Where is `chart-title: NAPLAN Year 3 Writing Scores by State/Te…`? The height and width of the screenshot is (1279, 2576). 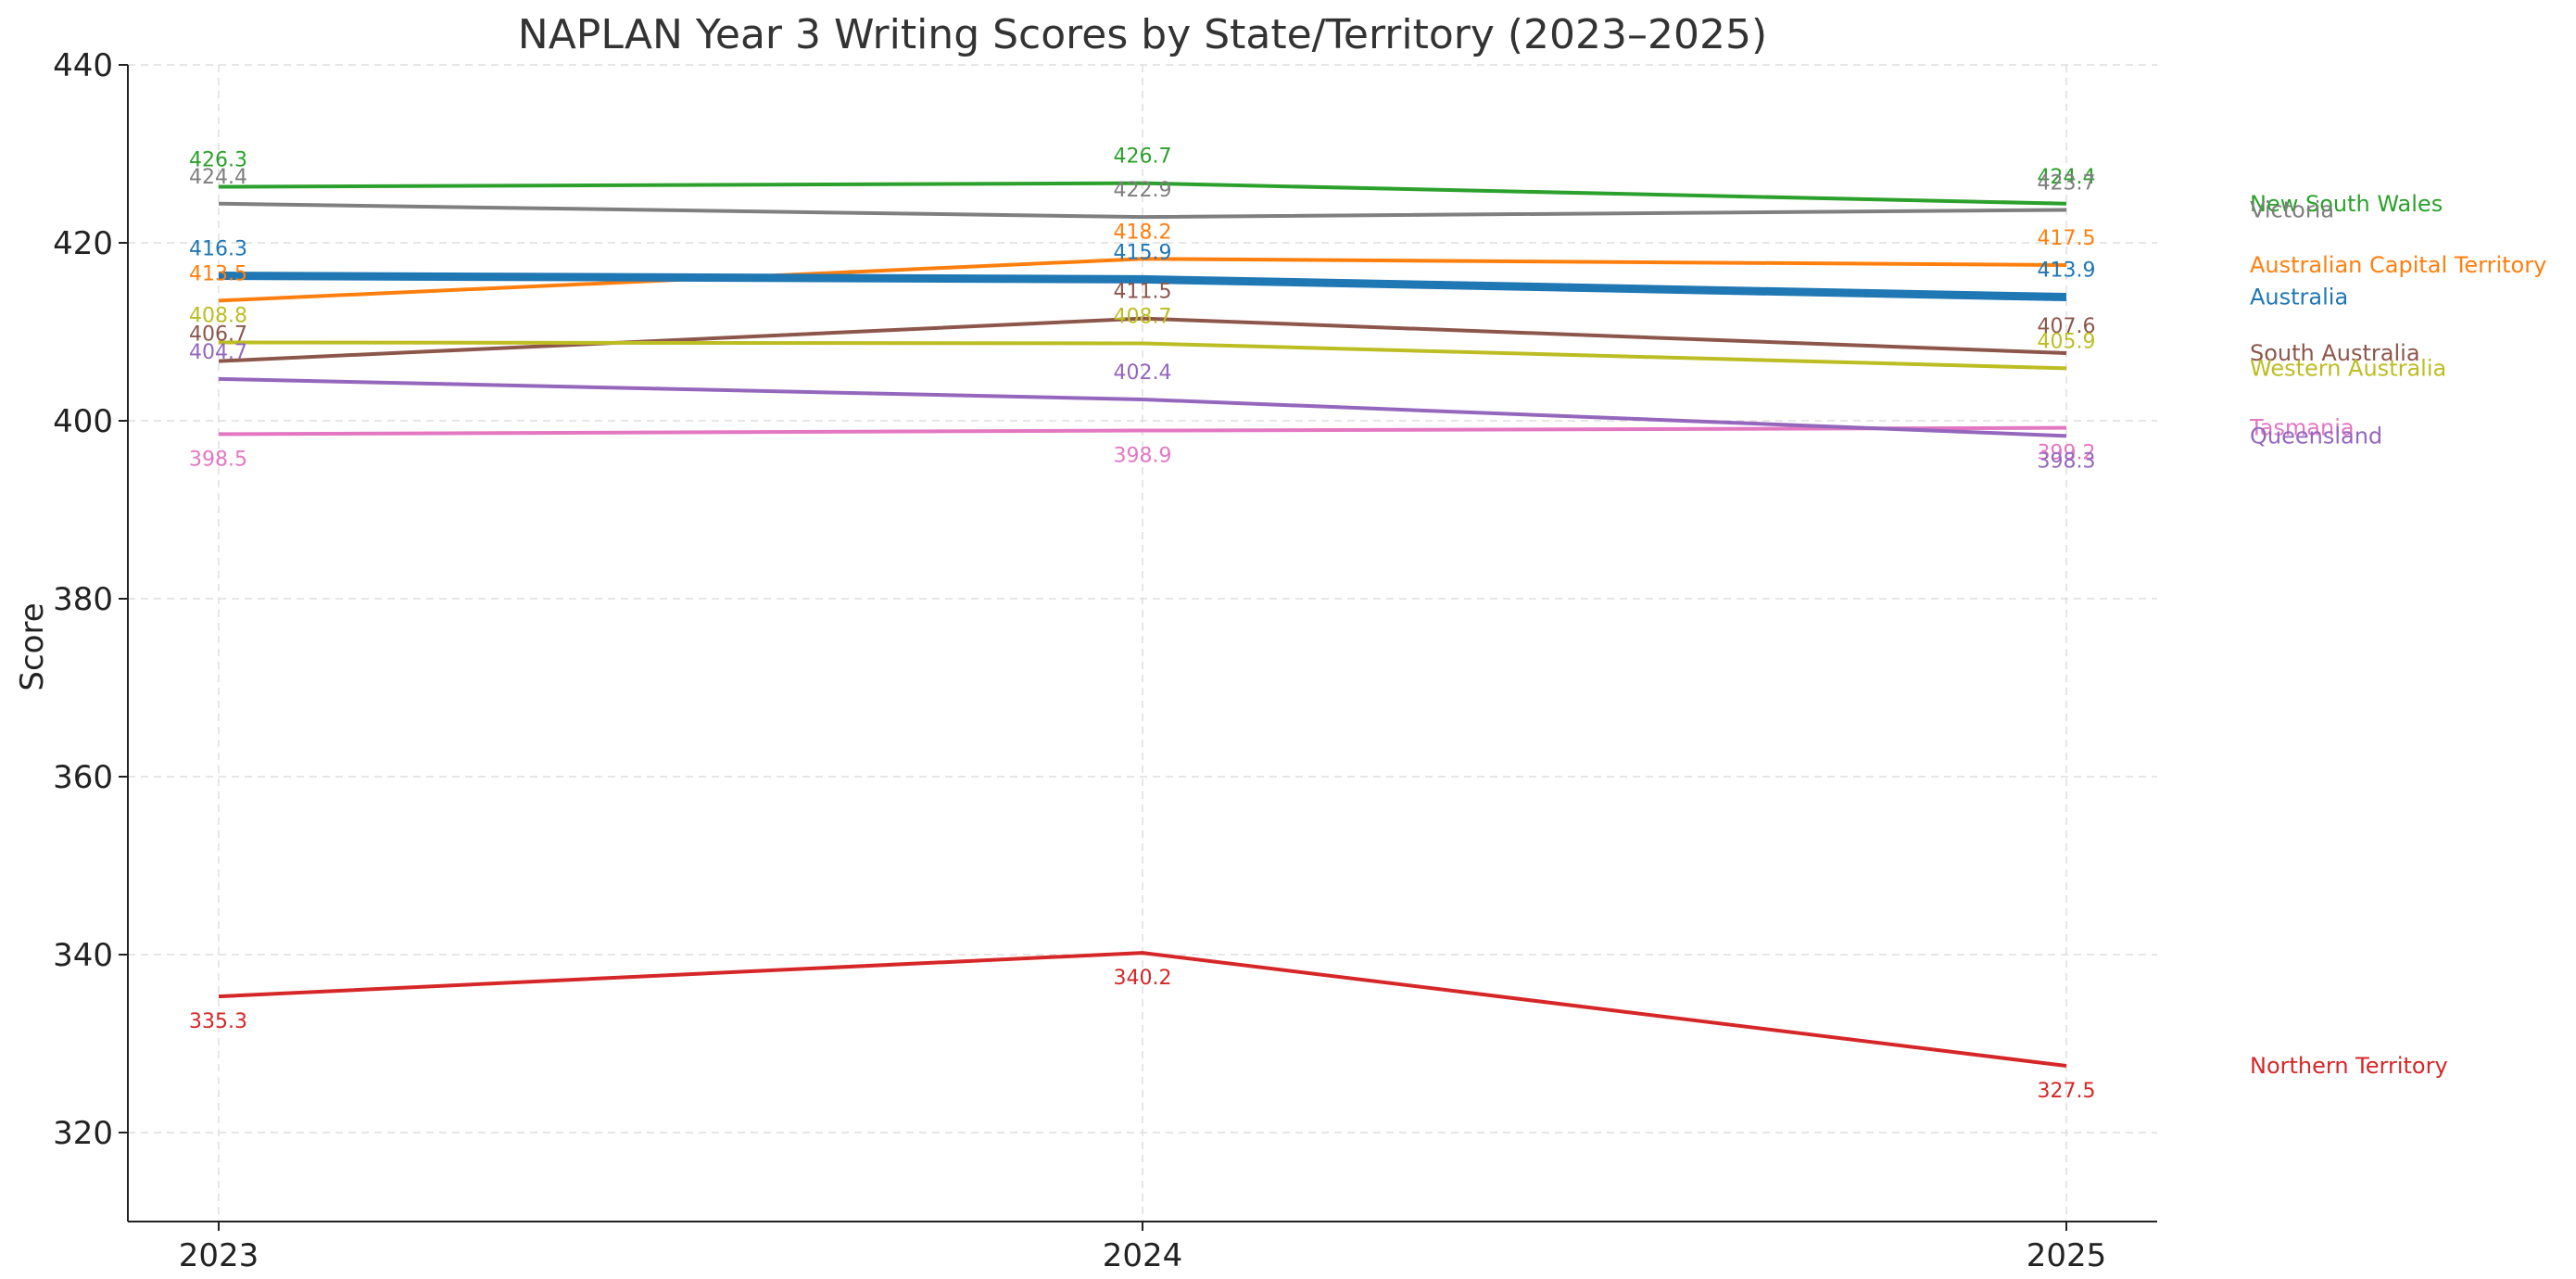 chart-title: NAPLAN Year 3 Writing Scores by State/Te… is located at coordinates (1142, 34).